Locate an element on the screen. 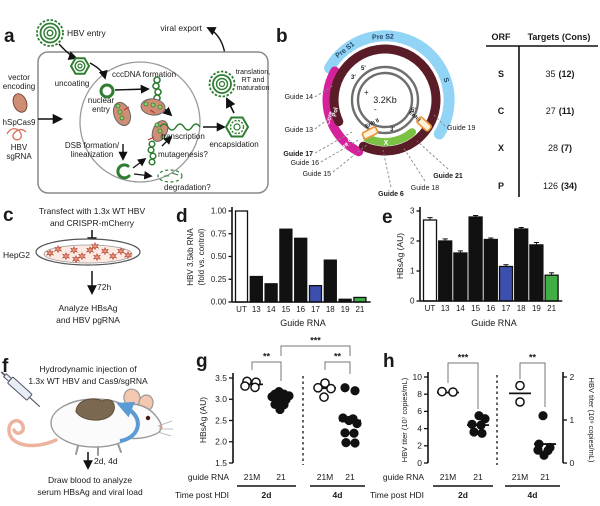 This screenshot has height=506, width=600. mutagenesis-up-arrow is located at coordinates (167, 141).